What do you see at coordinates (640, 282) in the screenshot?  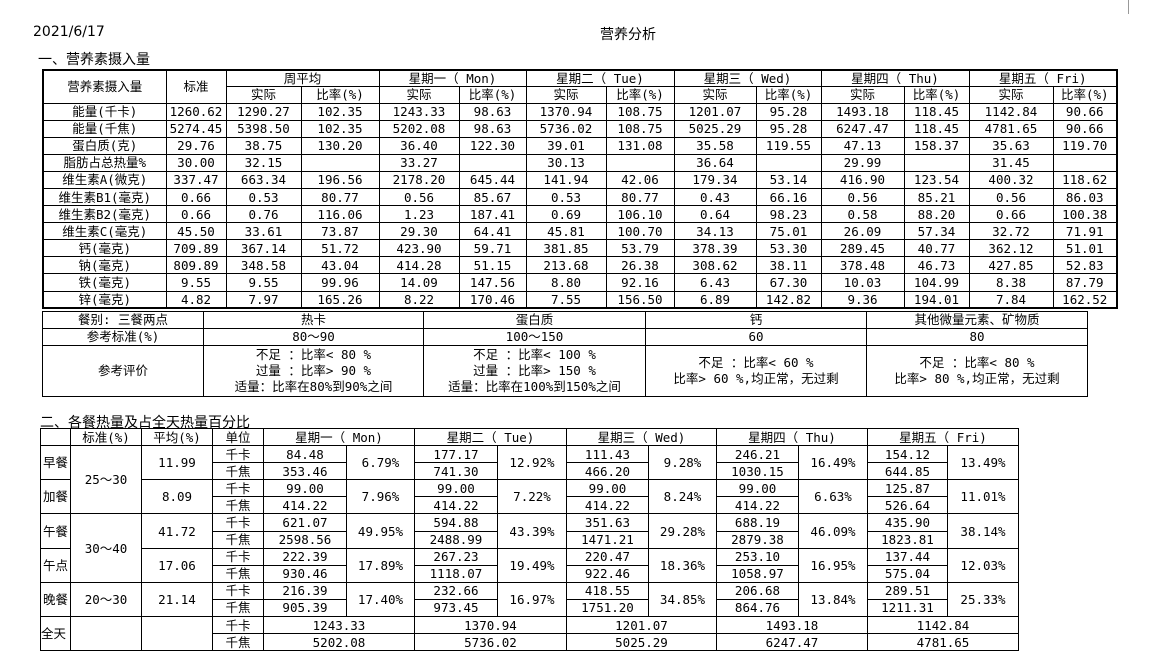 I see `ratio-value: 92.16` at bounding box center [640, 282].